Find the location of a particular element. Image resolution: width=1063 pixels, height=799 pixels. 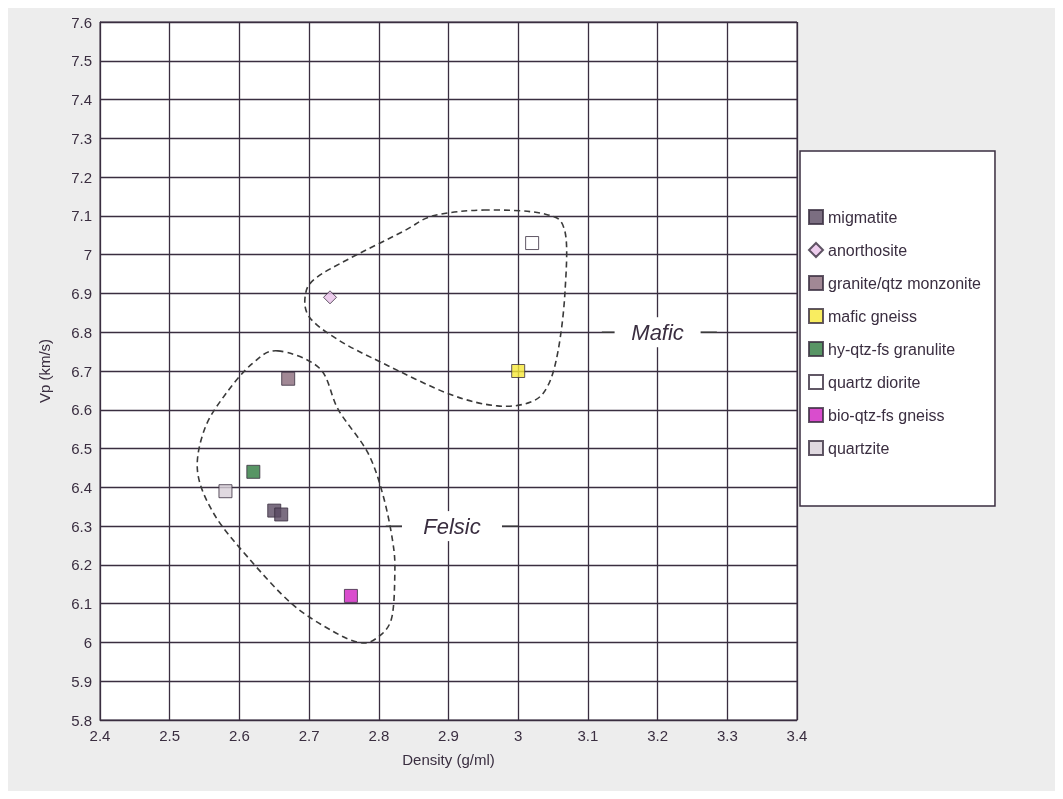

y-tick-label: 6.3 is located at coordinates (81, 526).